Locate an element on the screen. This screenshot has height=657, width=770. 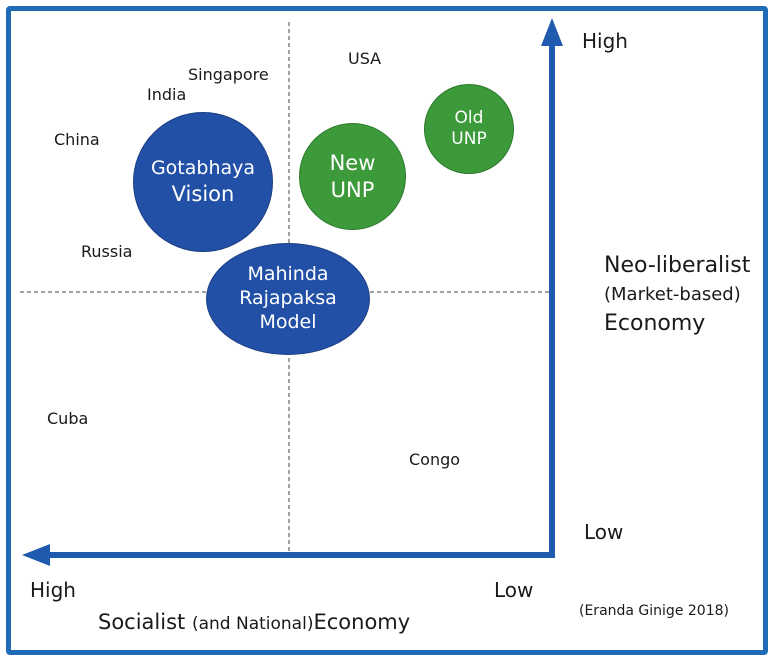
country-usa: USA is located at coordinates (365, 58).